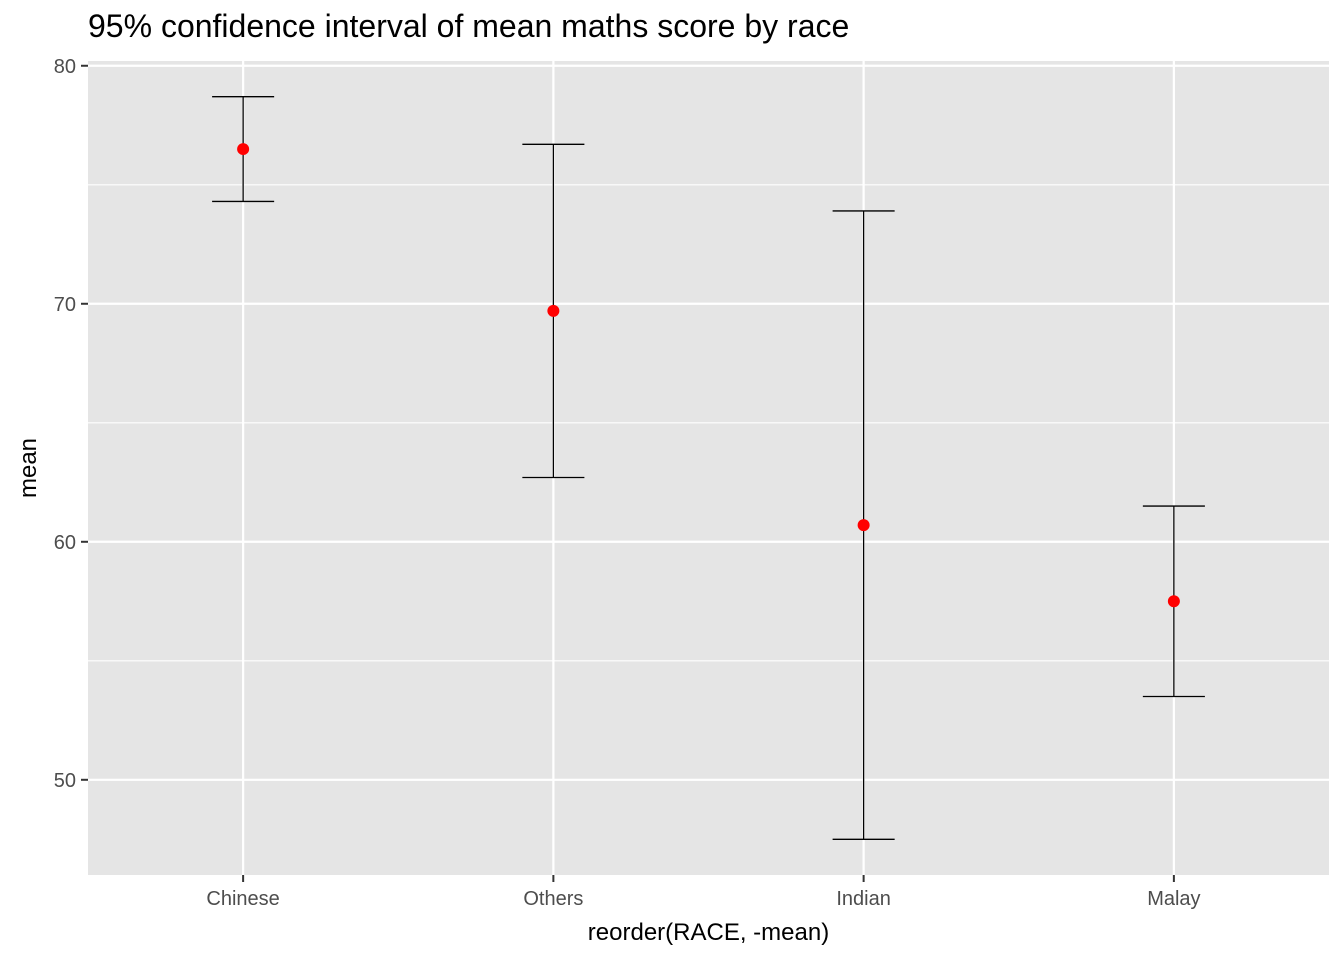  Describe the element at coordinates (863, 899) in the screenshot. I see `x-tick-label: Indian` at that location.